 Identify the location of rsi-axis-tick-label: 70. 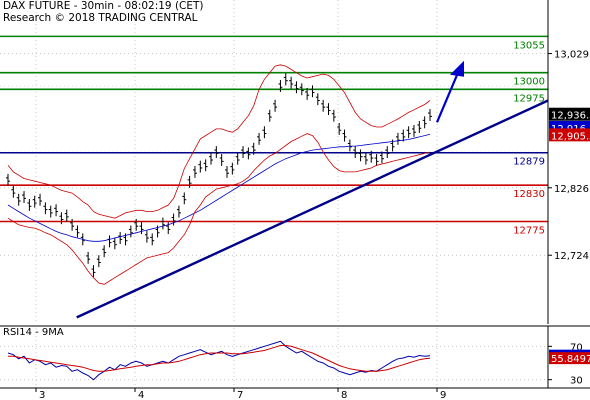
(576, 347).